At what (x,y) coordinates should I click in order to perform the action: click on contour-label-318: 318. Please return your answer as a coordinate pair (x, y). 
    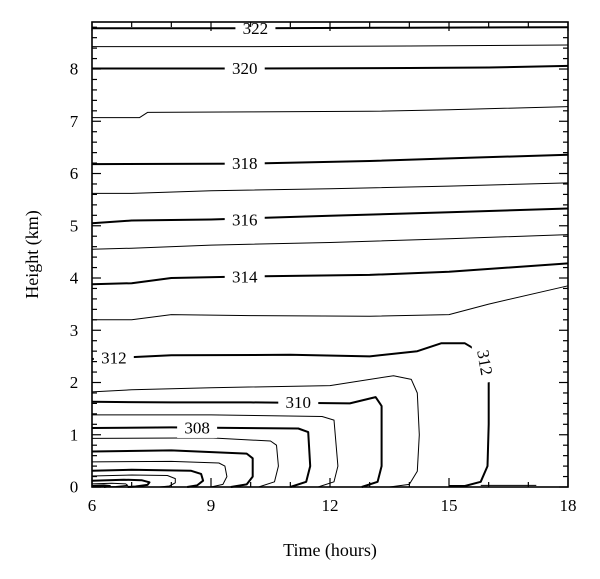
    Looking at the image, I should click on (244, 163).